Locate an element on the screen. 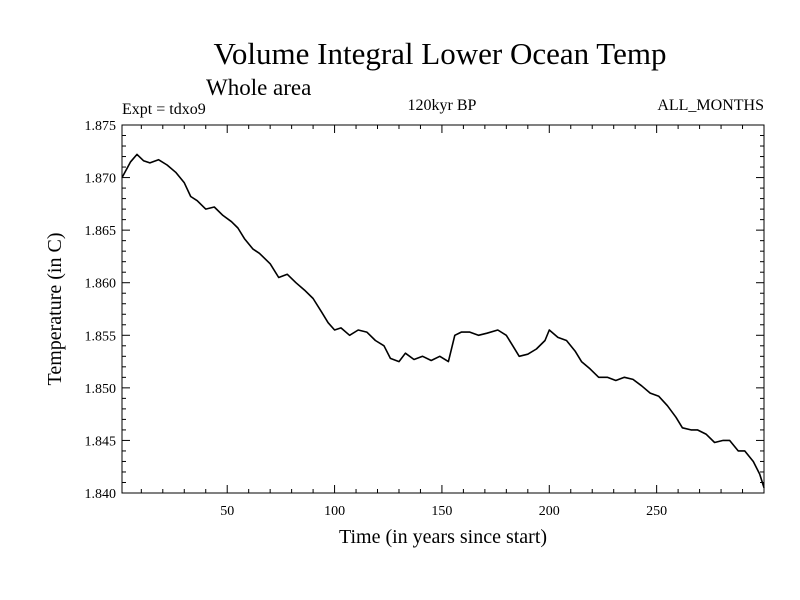 The width and height of the screenshot is (800, 600). x-tick-label: 150 is located at coordinates (441, 511).